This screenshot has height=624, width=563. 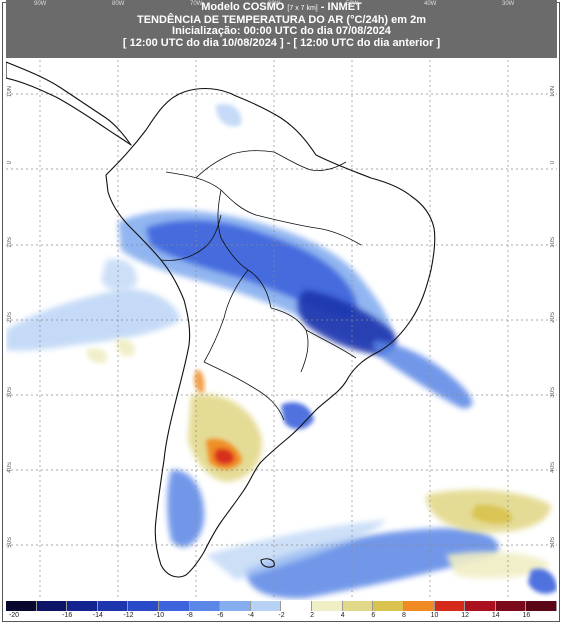 What do you see at coordinates (274, 4) in the screenshot?
I see `longitude-label: 60W` at bounding box center [274, 4].